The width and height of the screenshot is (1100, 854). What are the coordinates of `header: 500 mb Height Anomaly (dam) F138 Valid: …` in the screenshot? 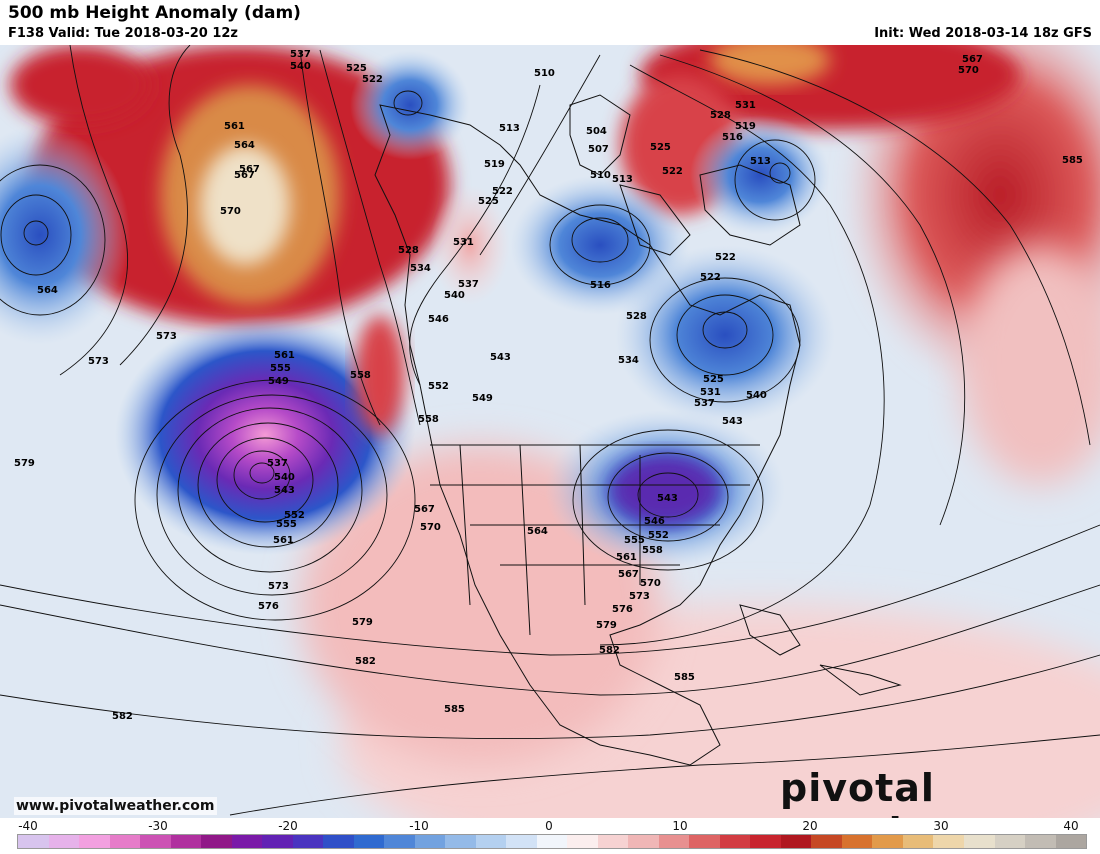 It's located at (550, 22).